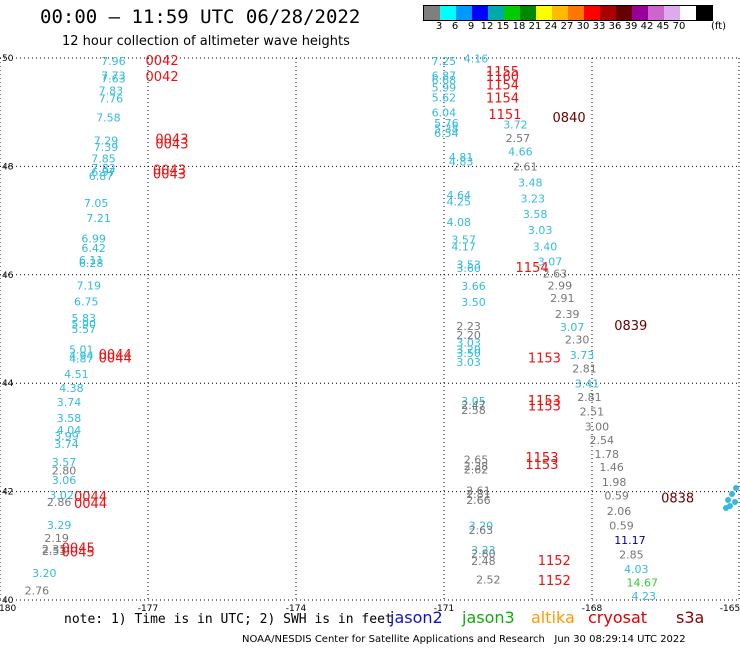 Image resolution: width=740 pixels, height=650 pixels. I want to click on colorbar-tick-label: 6, so click(455, 26).